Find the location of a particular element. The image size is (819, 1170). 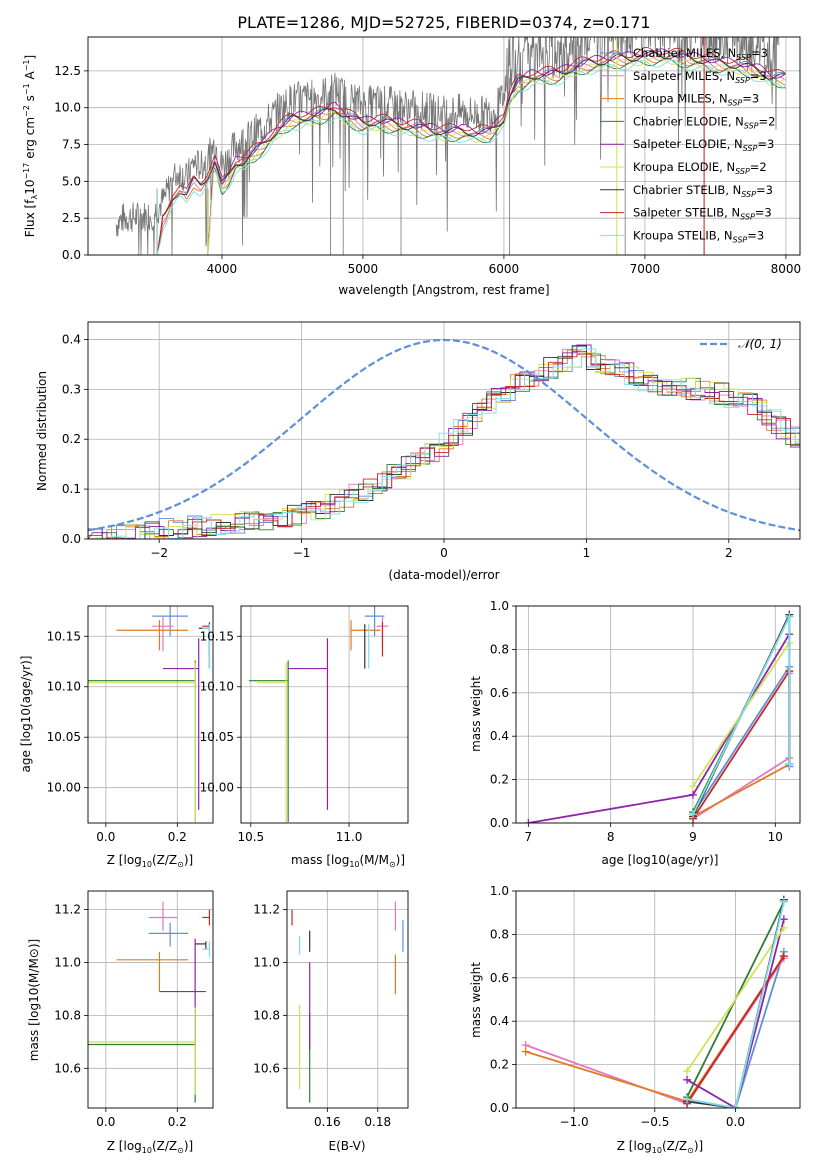

x-tick-label: −1 is located at coordinates (302, 553).